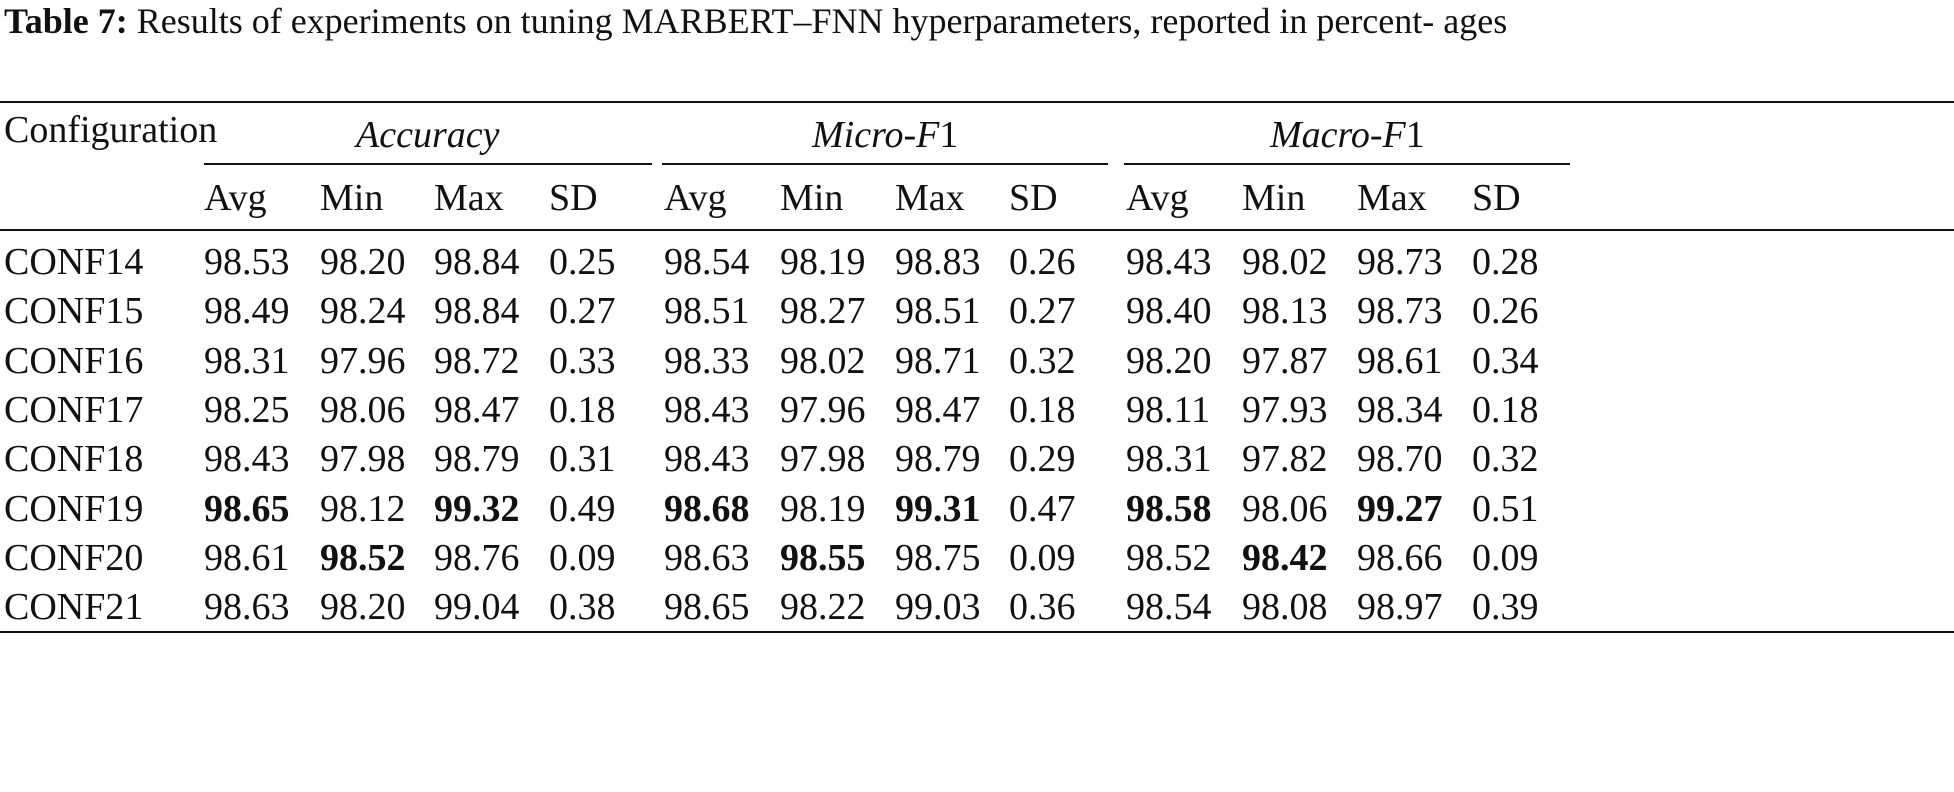 The width and height of the screenshot is (1954, 792). What do you see at coordinates (977, 632) in the screenshot?
I see `bottom-rule` at bounding box center [977, 632].